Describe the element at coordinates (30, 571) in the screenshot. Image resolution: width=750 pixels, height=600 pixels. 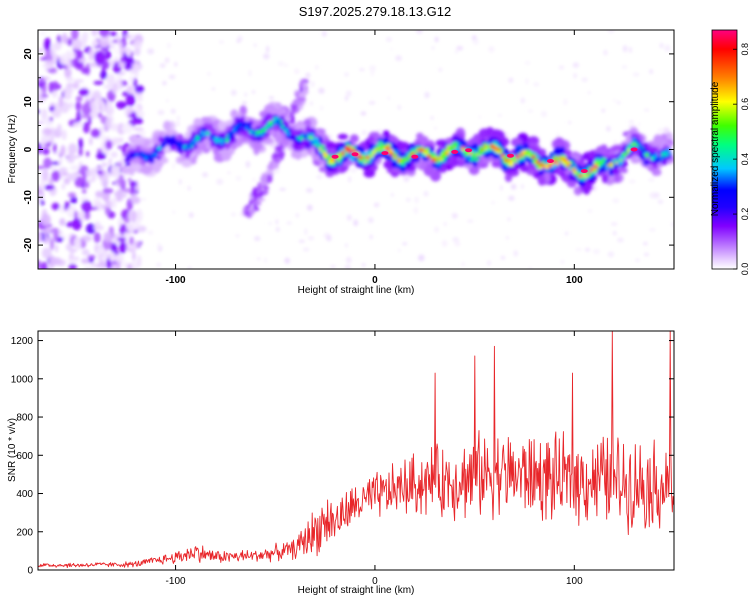
I see `y-tick-label: 0` at that location.